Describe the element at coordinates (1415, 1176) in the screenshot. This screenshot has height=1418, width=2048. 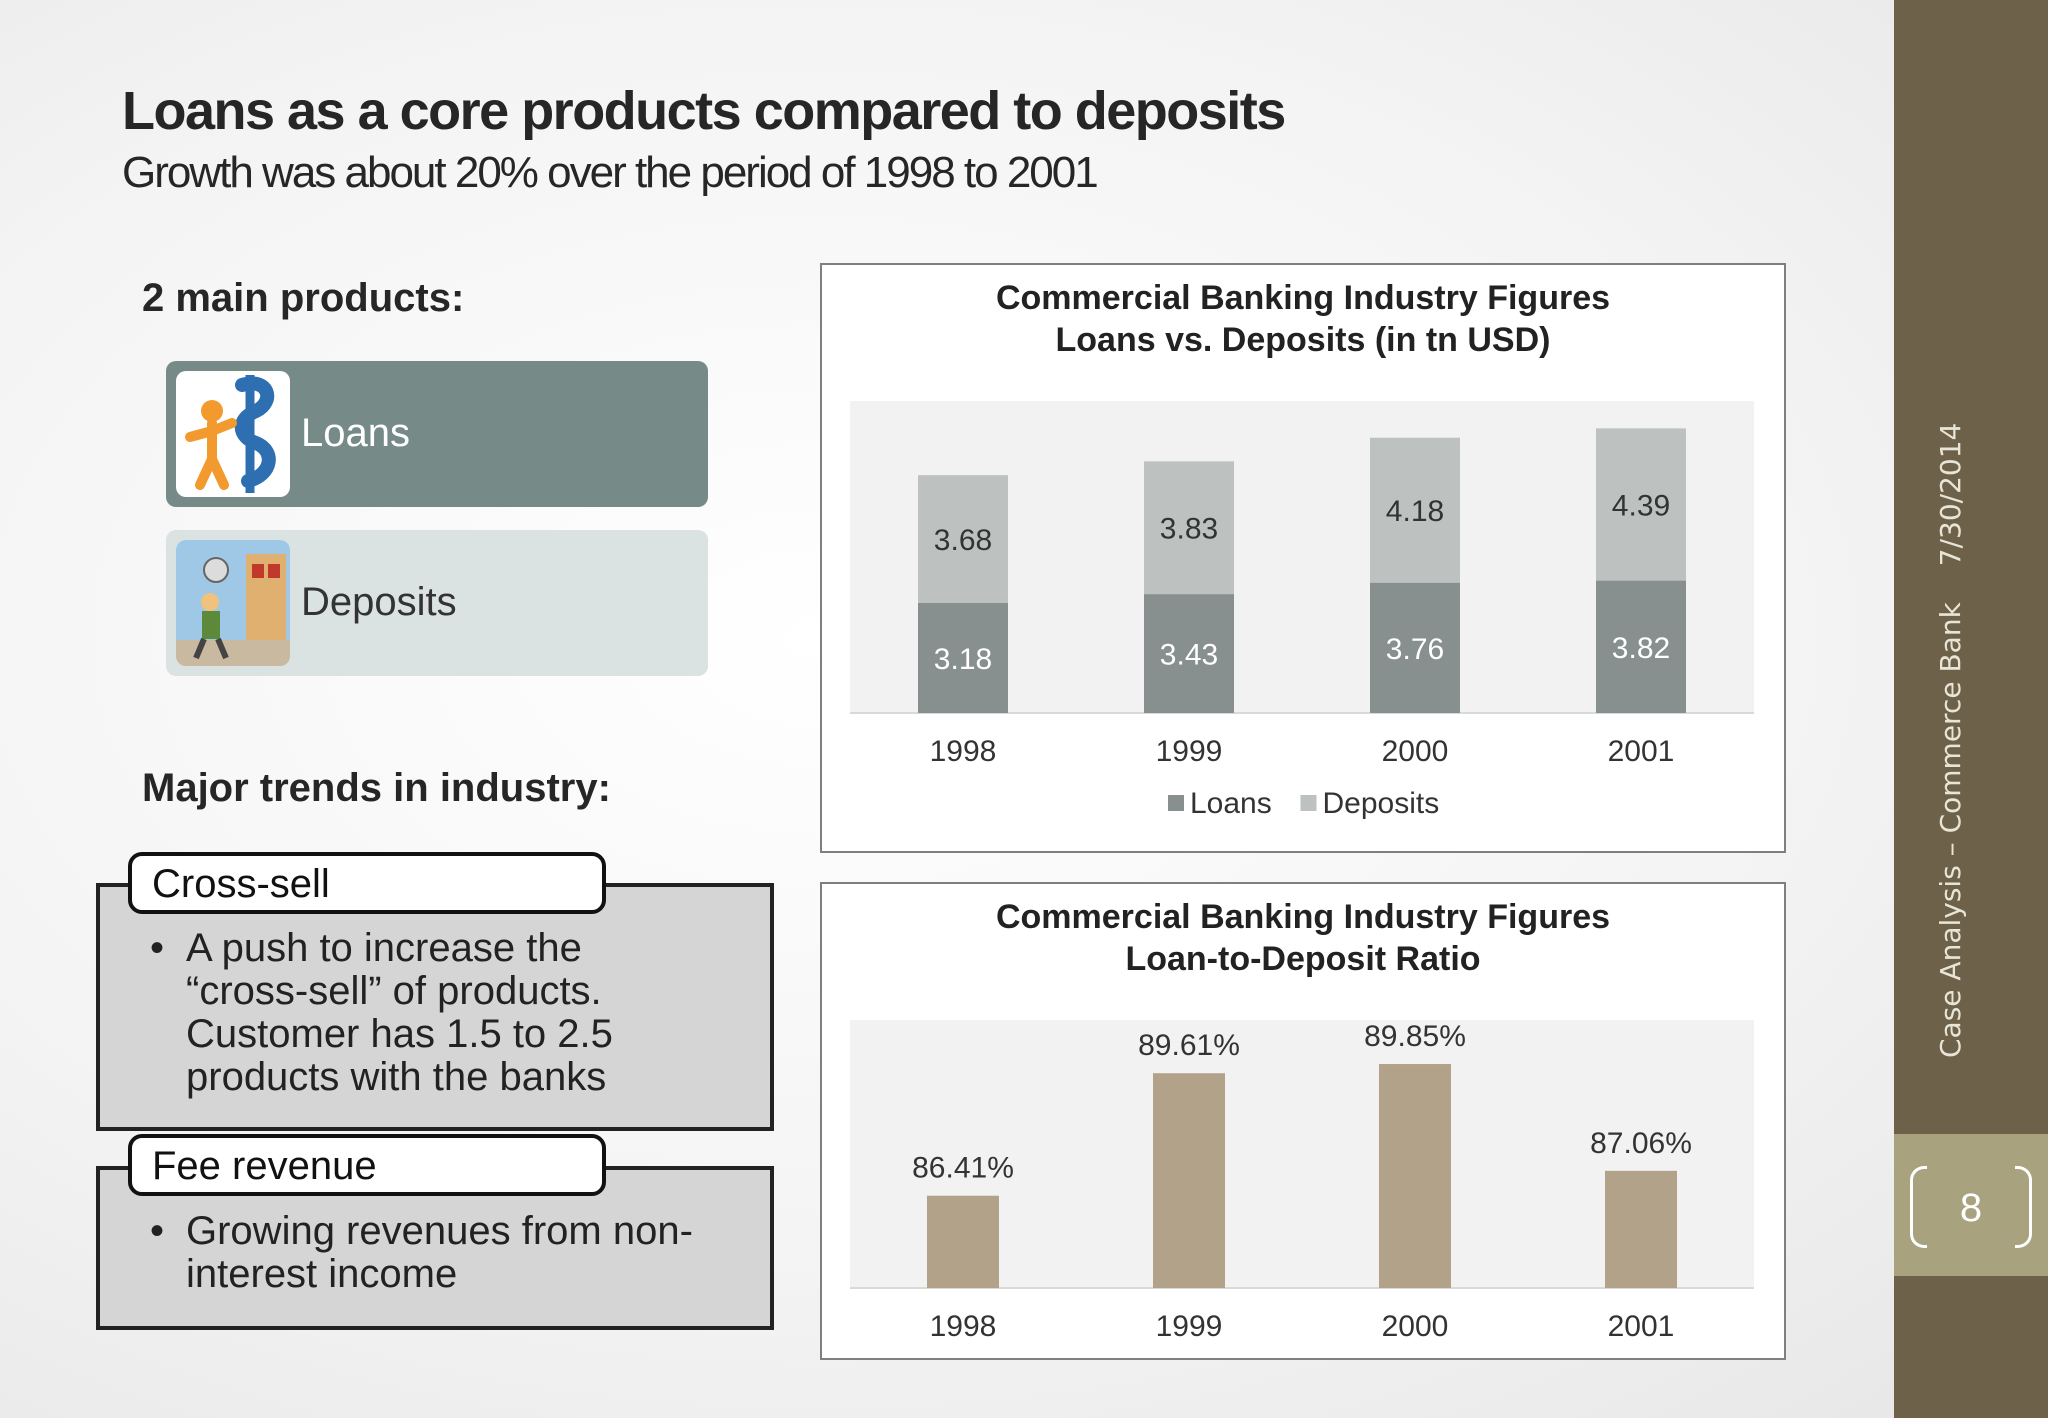
I see `bar-ratio-2000` at that location.